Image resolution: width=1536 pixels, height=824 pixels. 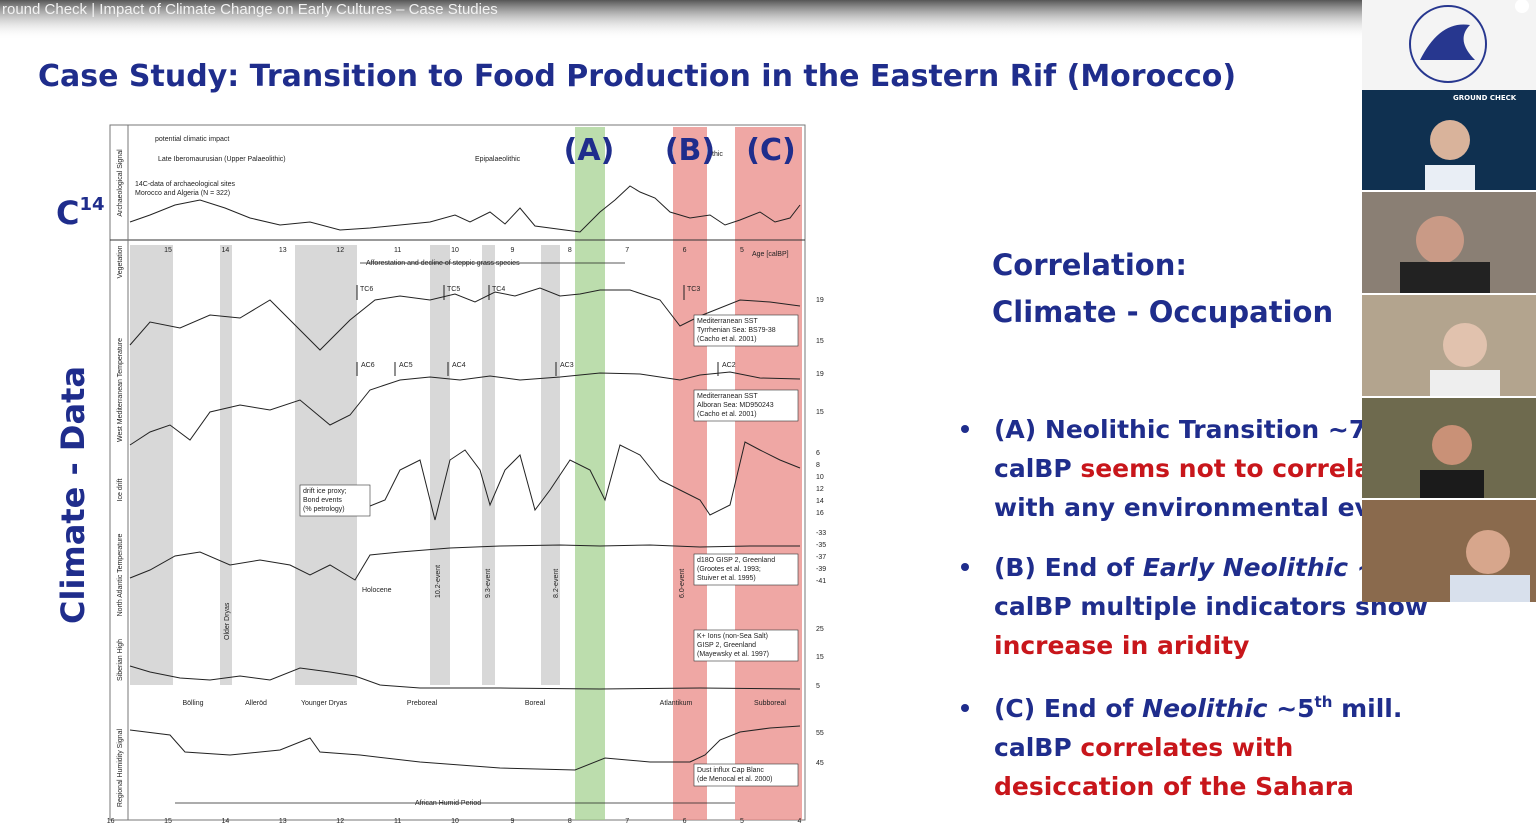 What do you see at coordinates (820, 300) in the screenshot?
I see `right-tick: 19` at bounding box center [820, 300].